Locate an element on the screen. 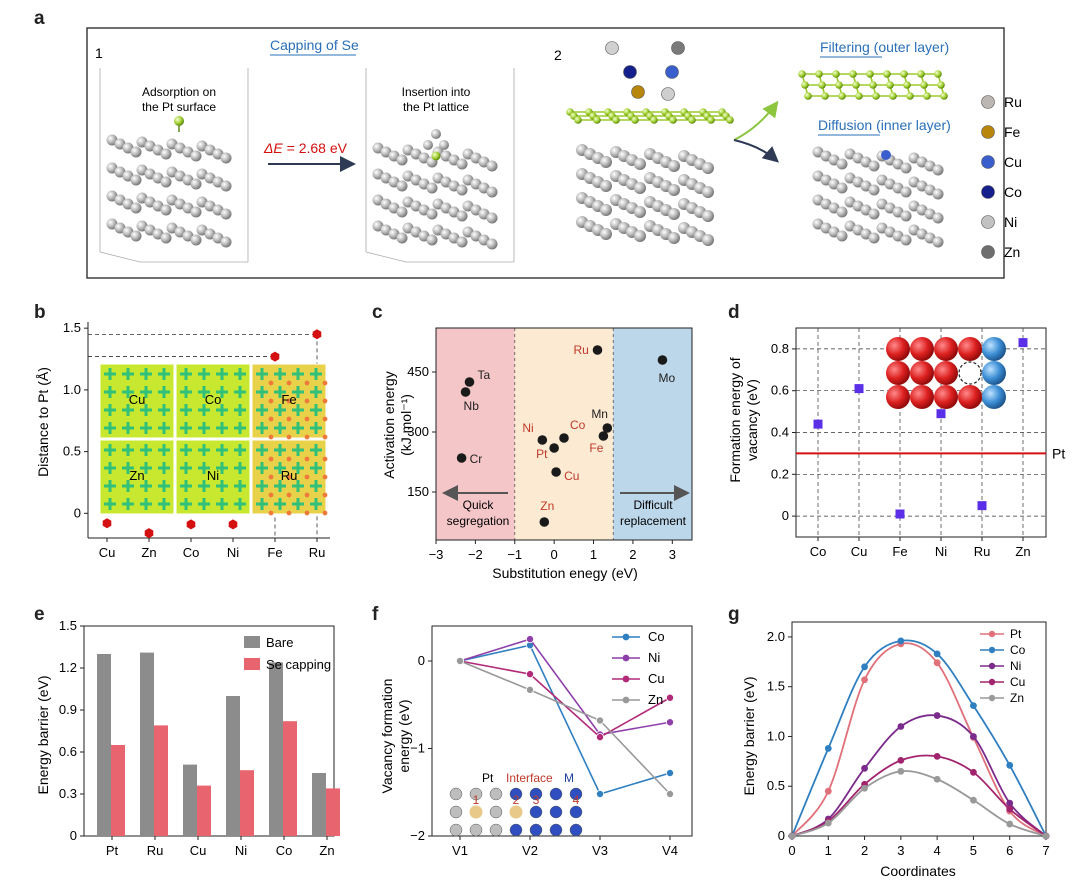 The image size is (1080, 882). x-tick-label: Cu is located at coordinates (859, 551).